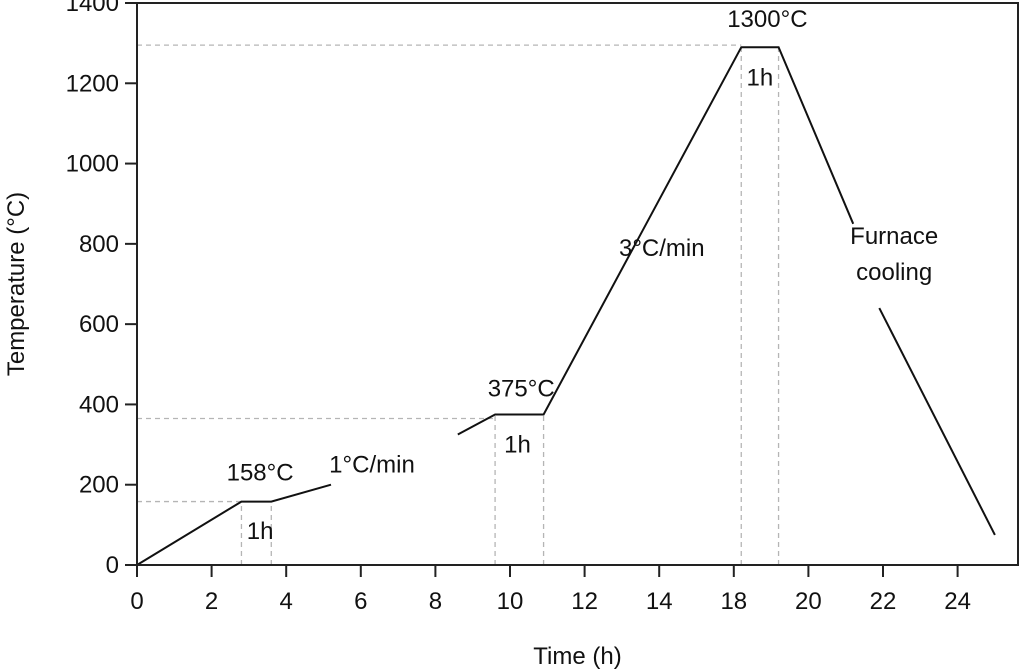 This screenshot has width=1024, height=671. What do you see at coordinates (767, 19) in the screenshot?
I see `annotation-label: 1300°C` at bounding box center [767, 19].